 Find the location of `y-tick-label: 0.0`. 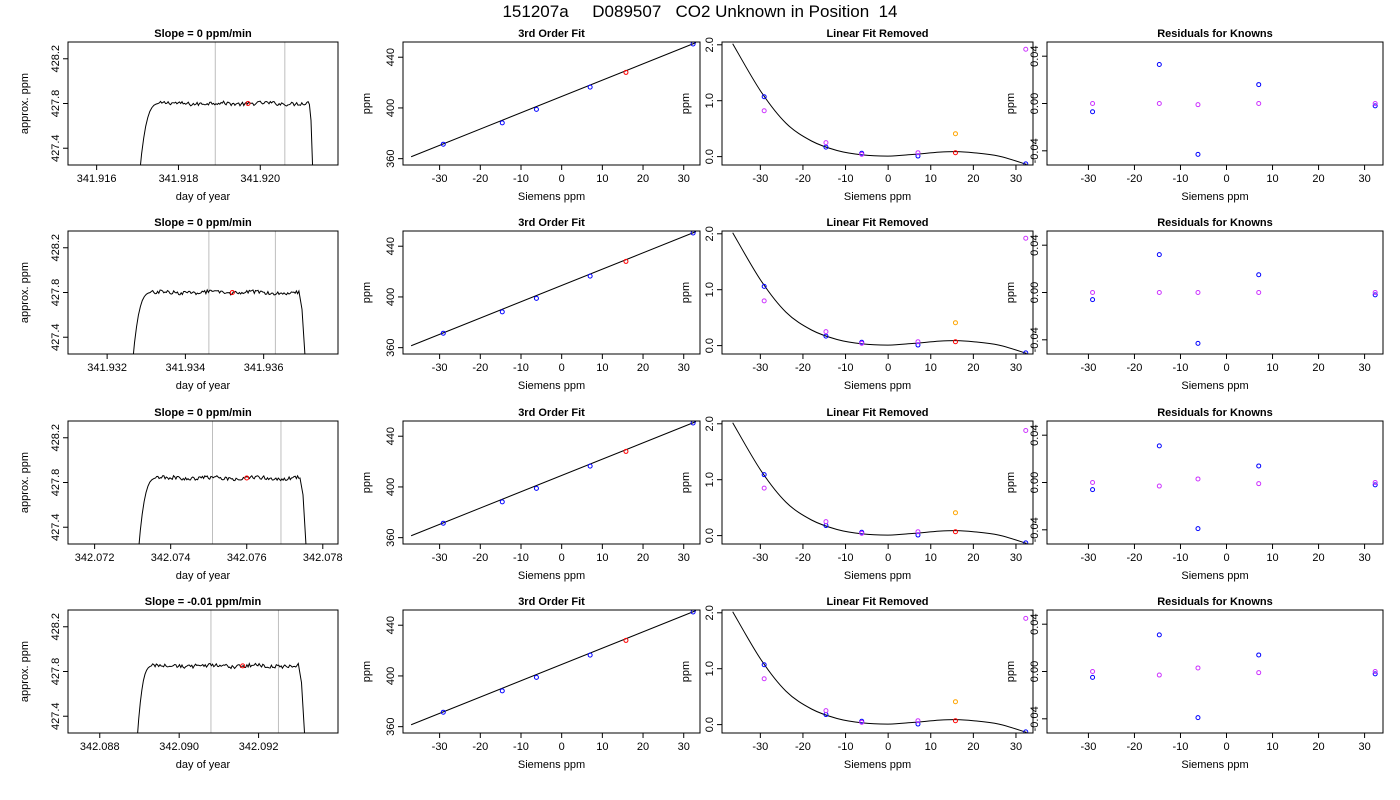

y-tick-label: 0.0 is located at coordinates (710, 724).